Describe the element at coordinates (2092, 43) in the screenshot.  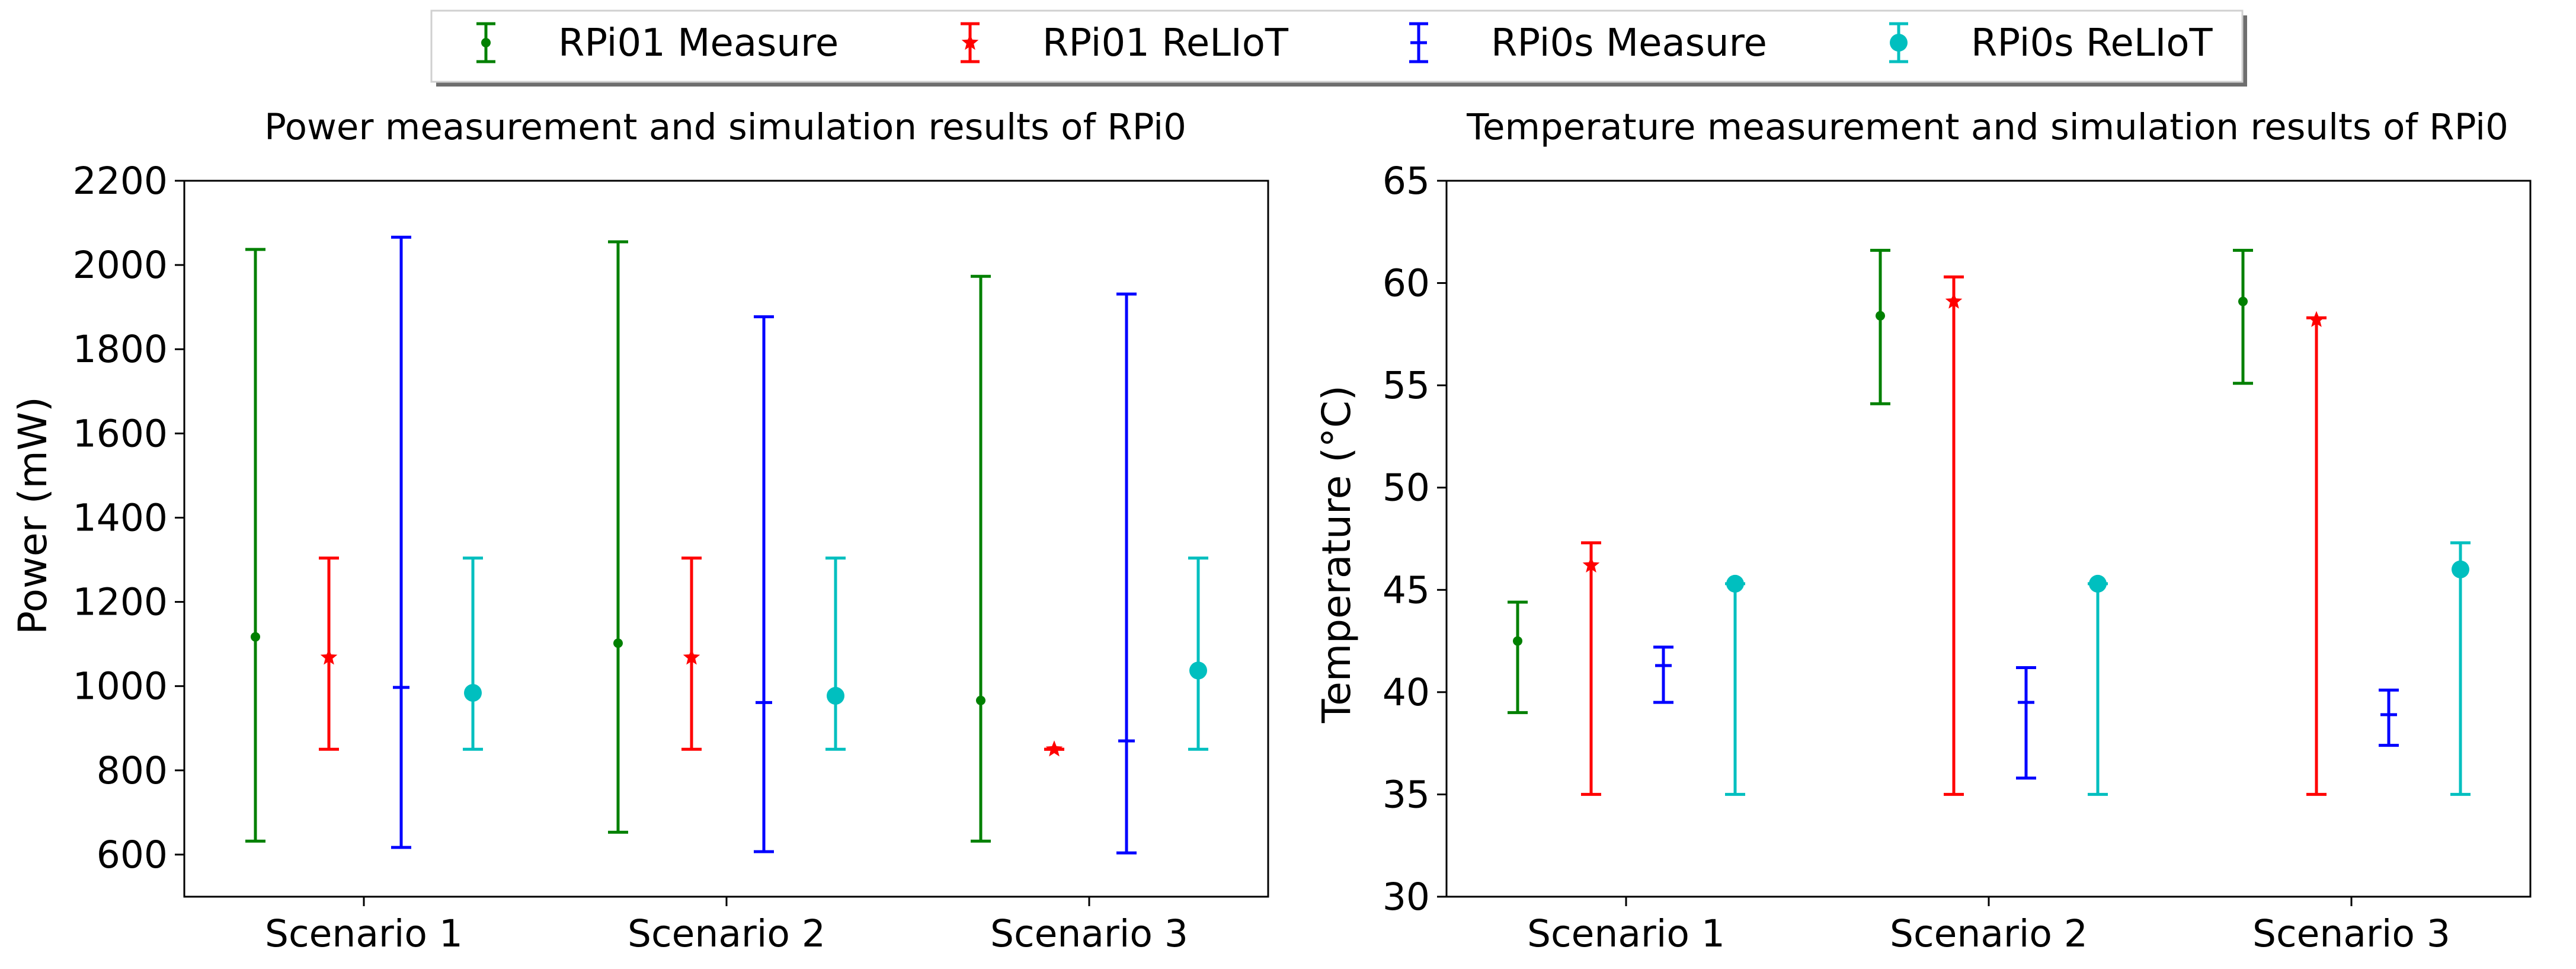
I see `legend-label: RPi0s ReLIoT` at that location.